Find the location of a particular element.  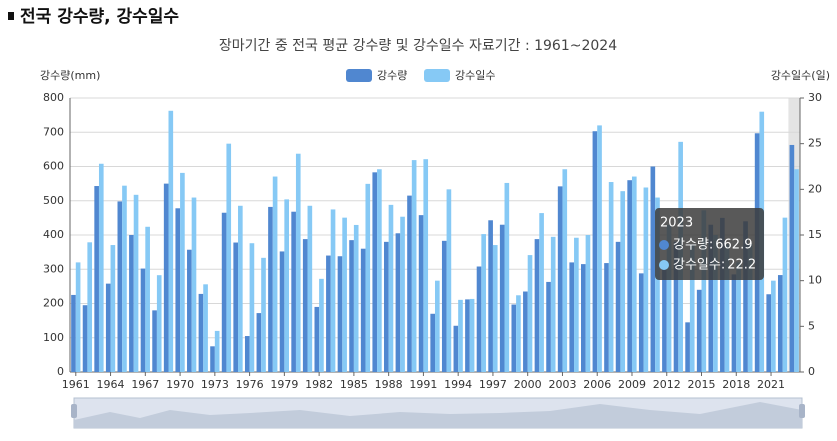

y2-tick-label: 30 is located at coordinates (815, 97).